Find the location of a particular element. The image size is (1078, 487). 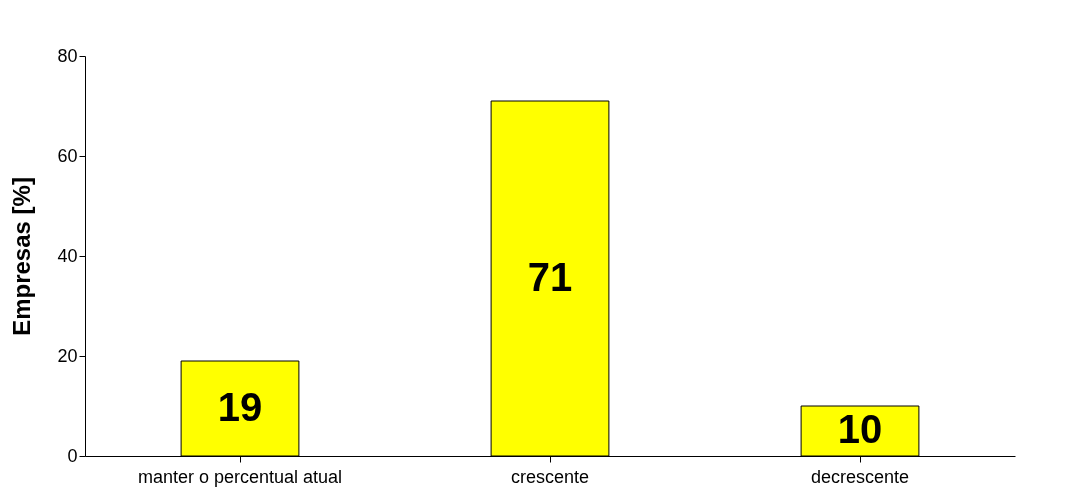

y-tick-label: 80 is located at coordinates (67, 55).